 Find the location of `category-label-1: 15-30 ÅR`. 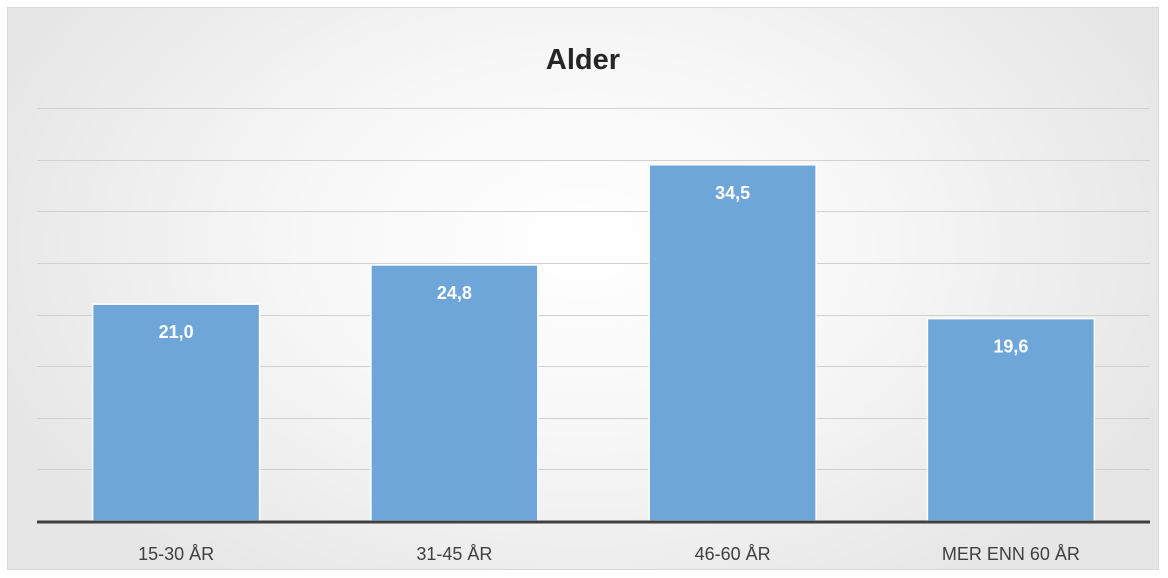

category-label-1: 15-30 ÅR is located at coordinates (176, 554).